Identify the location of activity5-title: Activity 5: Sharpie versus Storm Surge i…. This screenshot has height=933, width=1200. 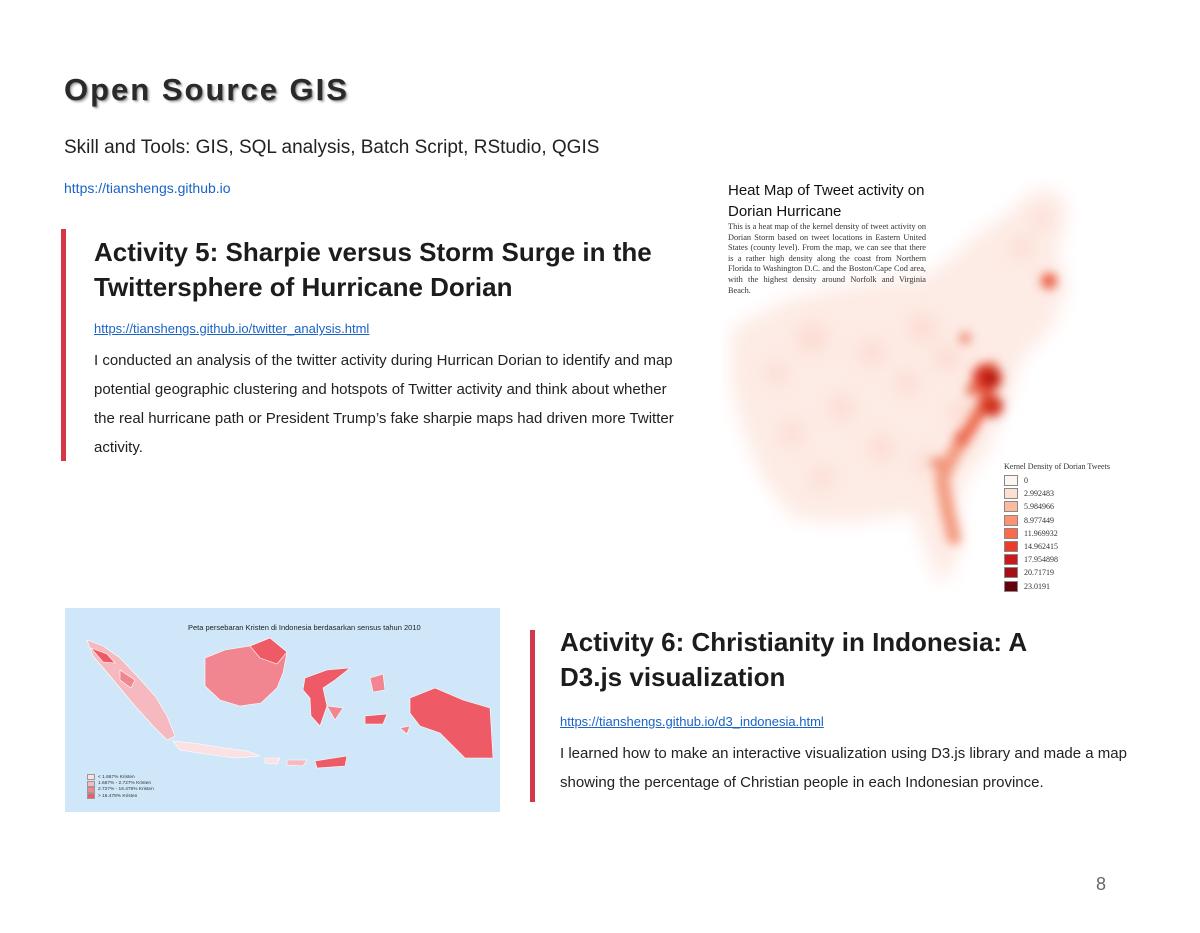
(373, 269).